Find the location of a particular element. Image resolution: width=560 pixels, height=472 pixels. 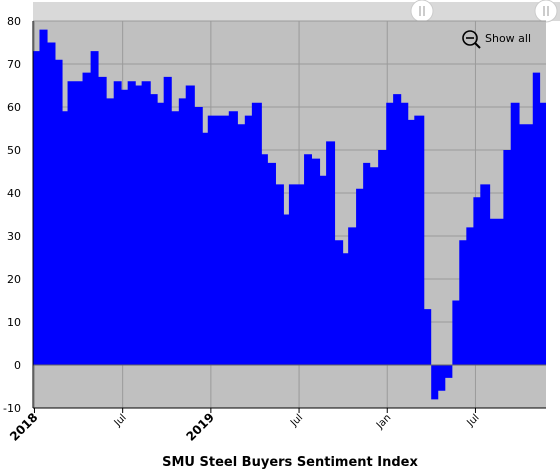

y-tick-label: 0 is located at coordinates (17, 365).